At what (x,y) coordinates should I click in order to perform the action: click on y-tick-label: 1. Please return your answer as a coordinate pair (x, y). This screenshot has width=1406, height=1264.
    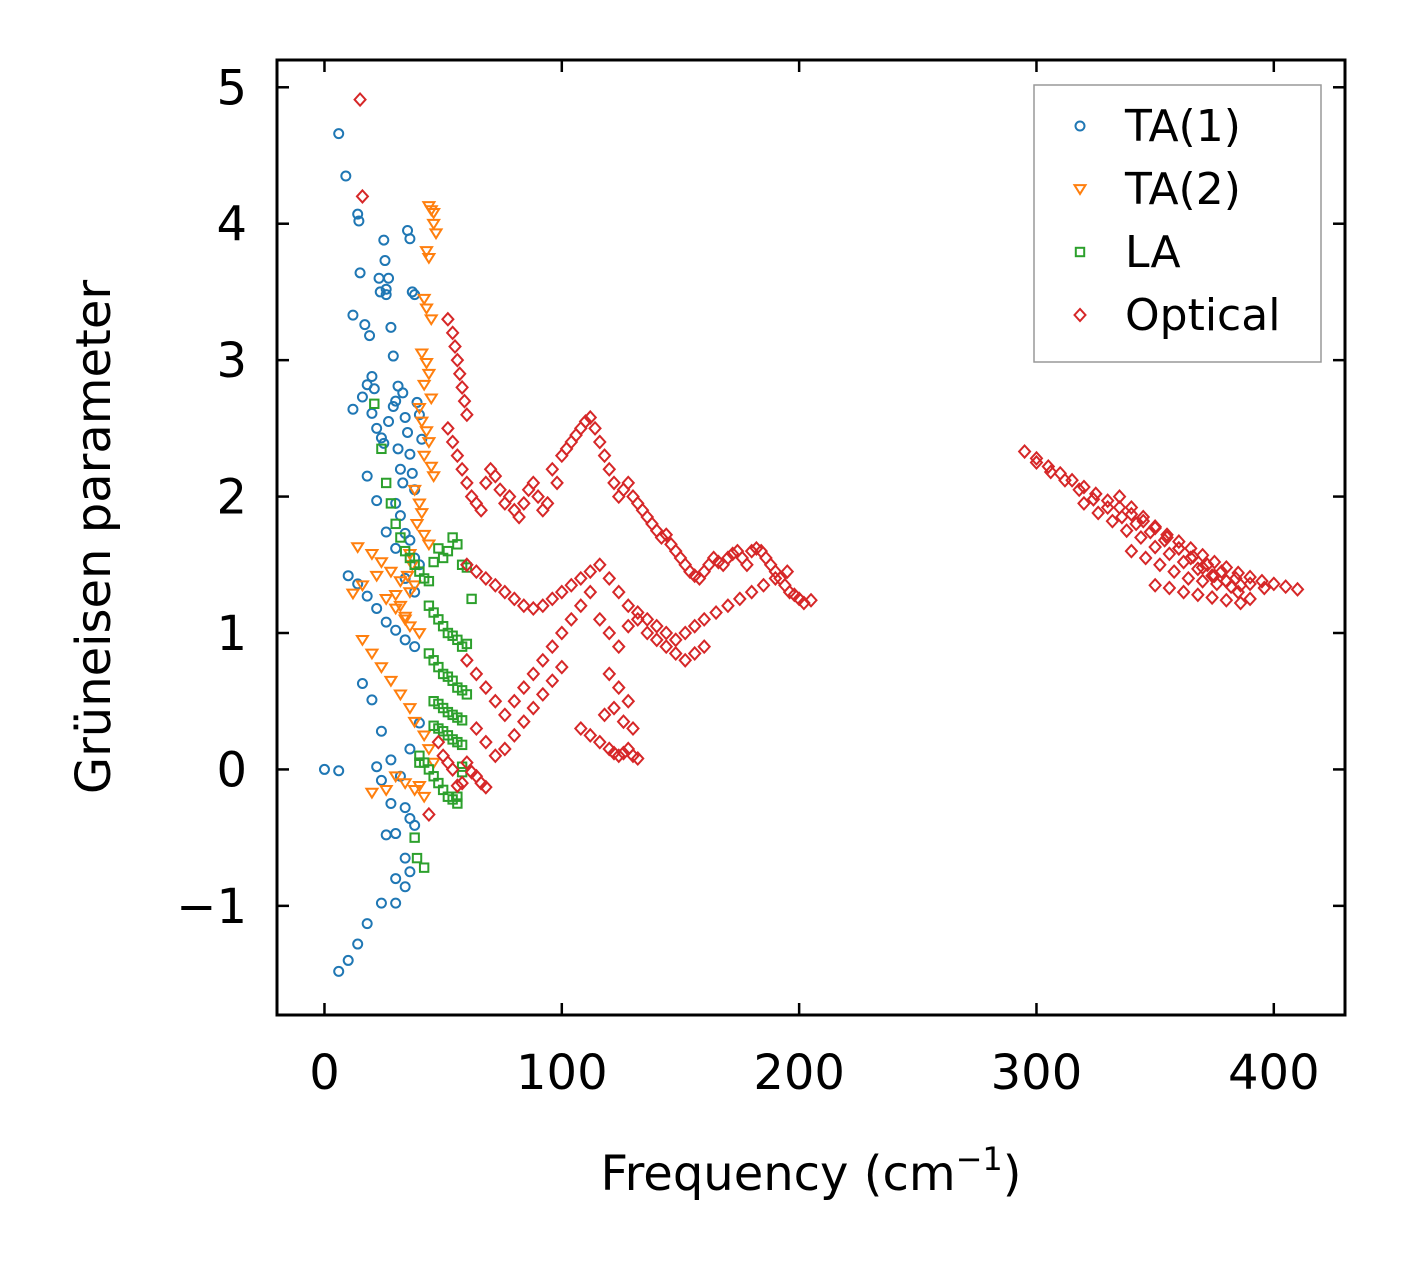
    Looking at the image, I should click on (231, 634).